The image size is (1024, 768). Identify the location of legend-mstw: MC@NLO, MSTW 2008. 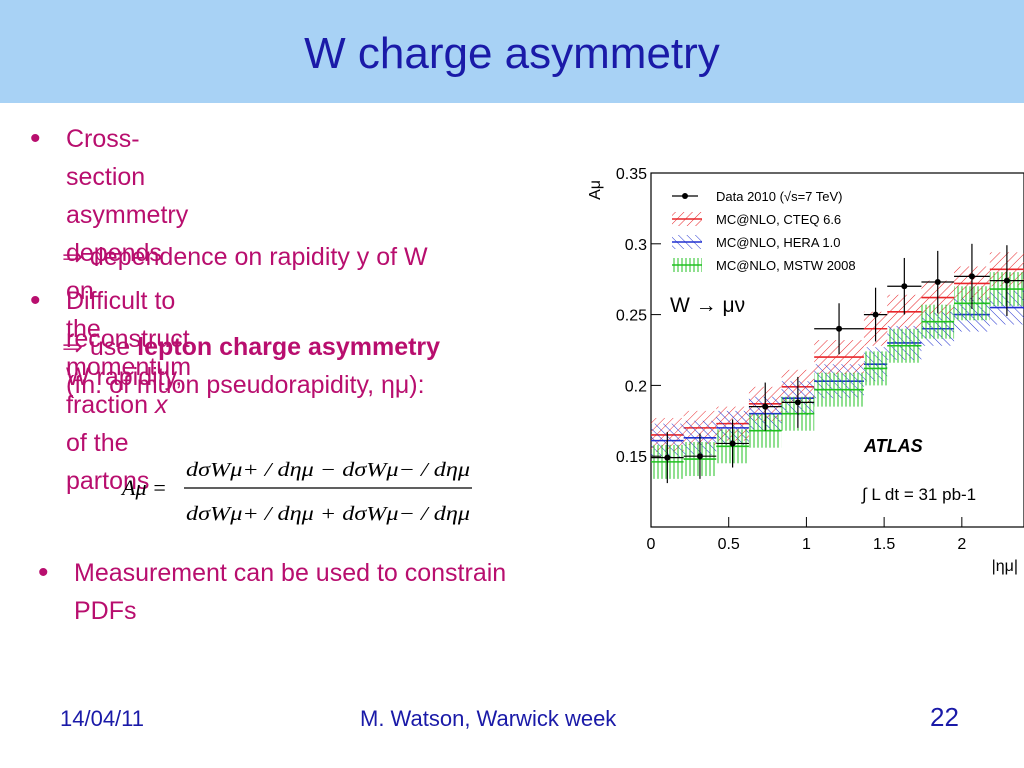
(786, 265).